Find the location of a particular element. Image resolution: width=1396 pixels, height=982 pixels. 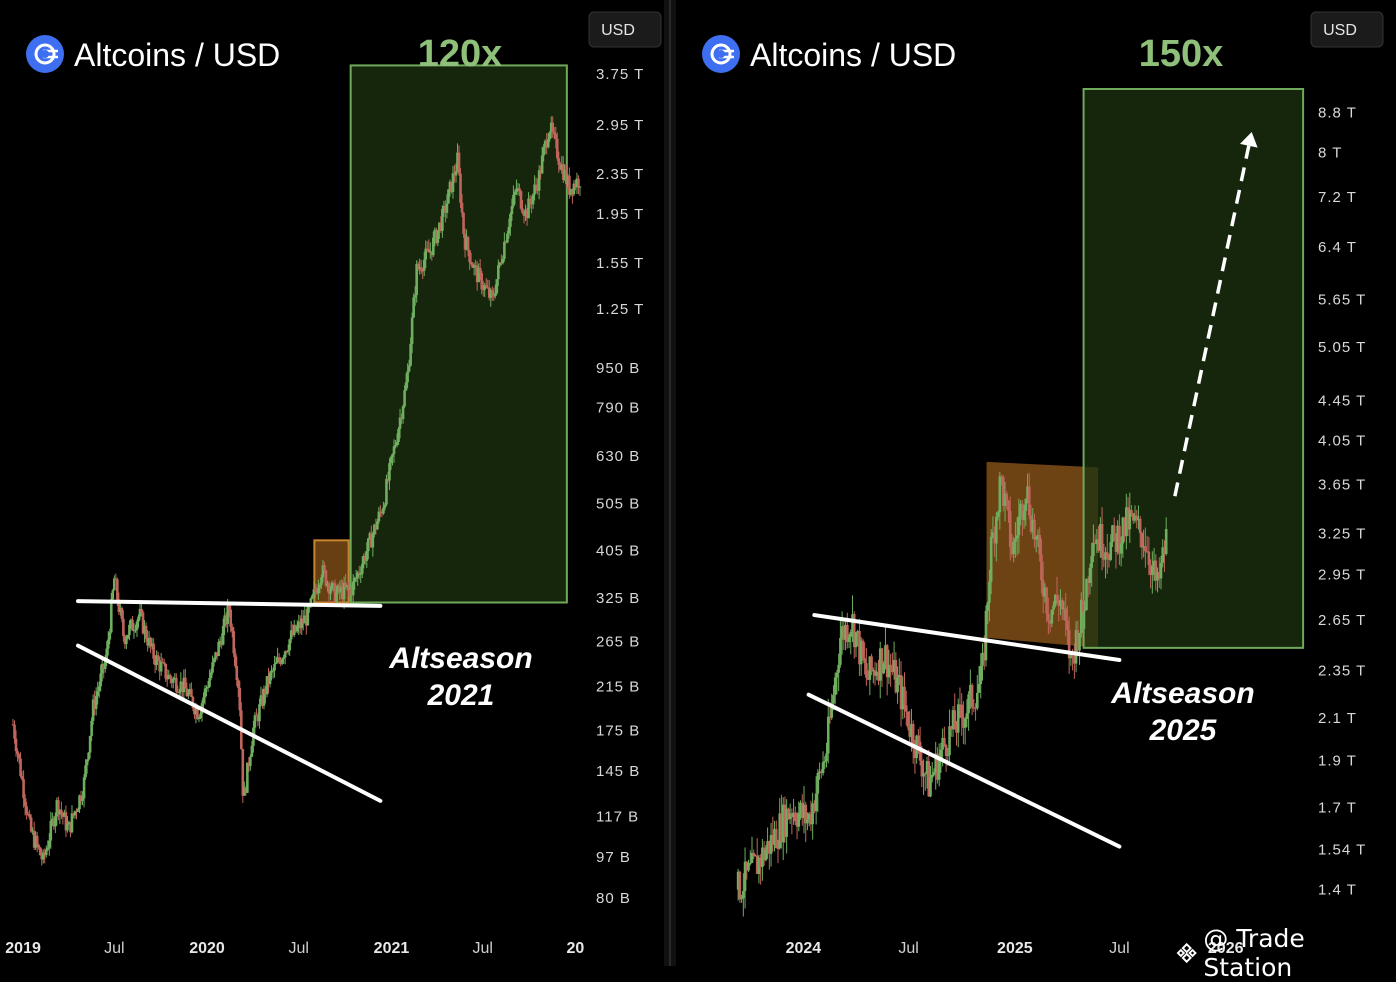

y-tick-label: 6.4 T is located at coordinates (1337, 247).